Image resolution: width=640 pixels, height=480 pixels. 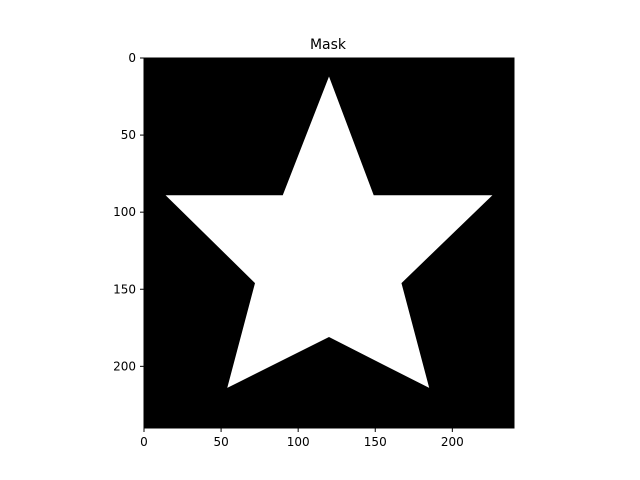 I want to click on x-tick-label: 200, so click(x=452, y=442).